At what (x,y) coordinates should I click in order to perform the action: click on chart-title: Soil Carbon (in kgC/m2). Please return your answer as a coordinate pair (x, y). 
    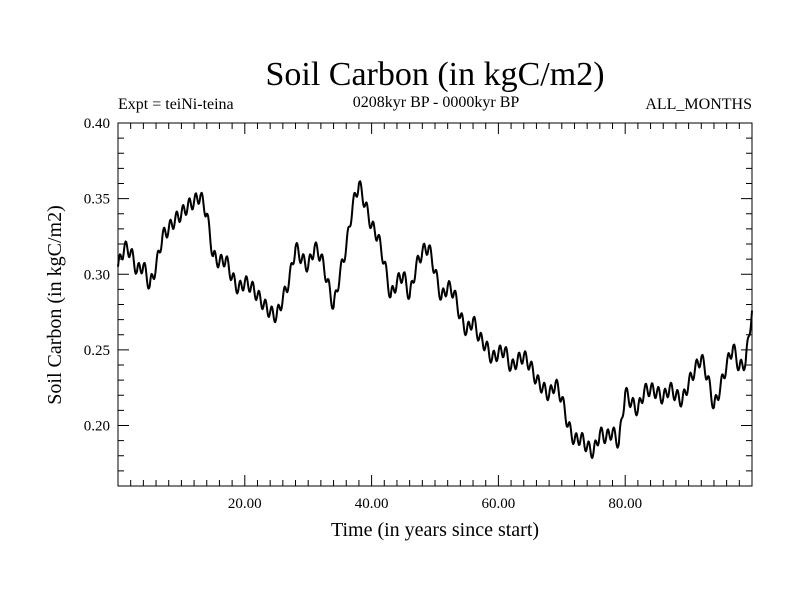
    Looking at the image, I should click on (434, 74).